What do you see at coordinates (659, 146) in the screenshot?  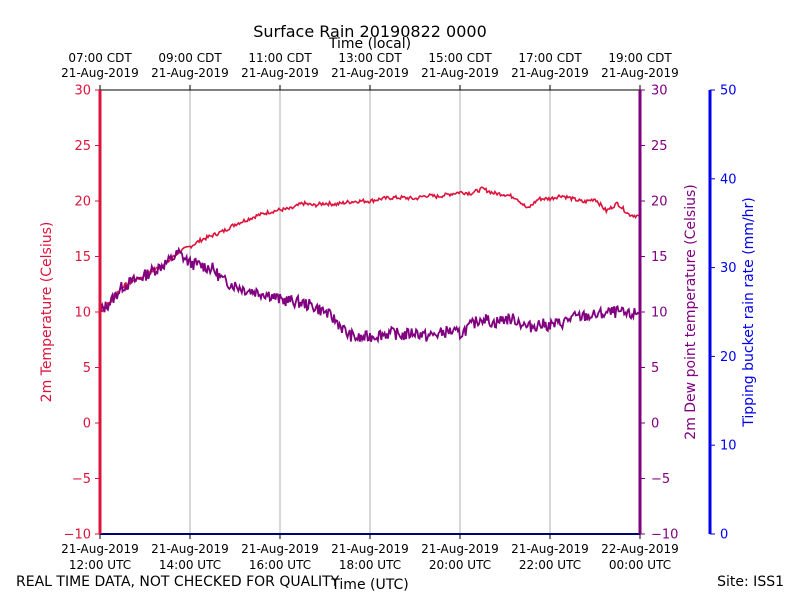 I see `dewpoint-tick-label: 25` at bounding box center [659, 146].